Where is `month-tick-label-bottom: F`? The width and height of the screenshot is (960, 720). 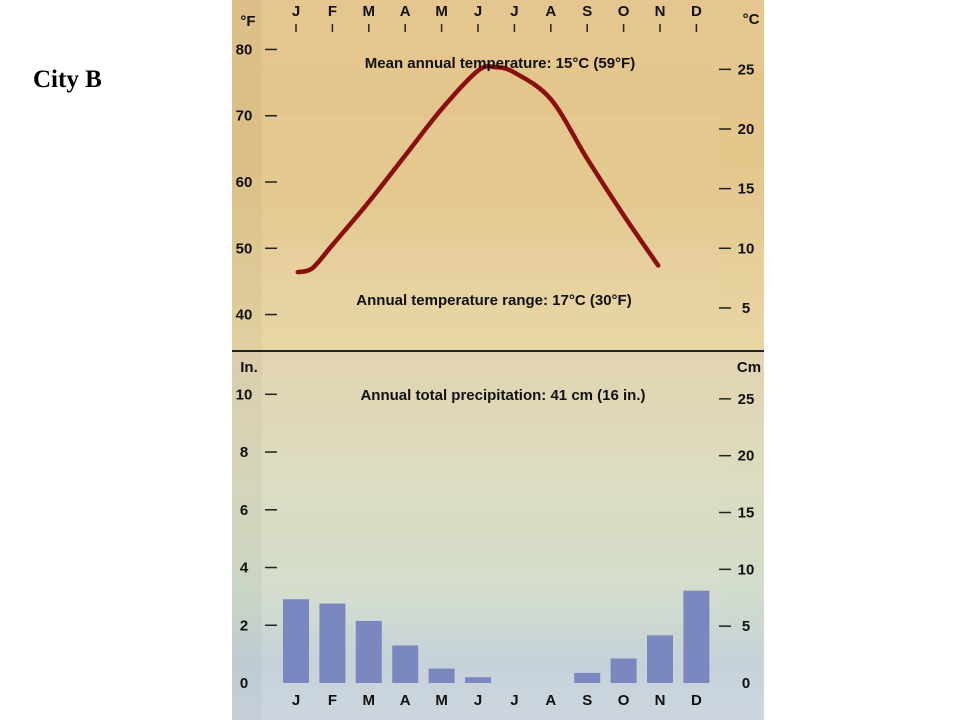 month-tick-label-bottom: F is located at coordinates (332, 700).